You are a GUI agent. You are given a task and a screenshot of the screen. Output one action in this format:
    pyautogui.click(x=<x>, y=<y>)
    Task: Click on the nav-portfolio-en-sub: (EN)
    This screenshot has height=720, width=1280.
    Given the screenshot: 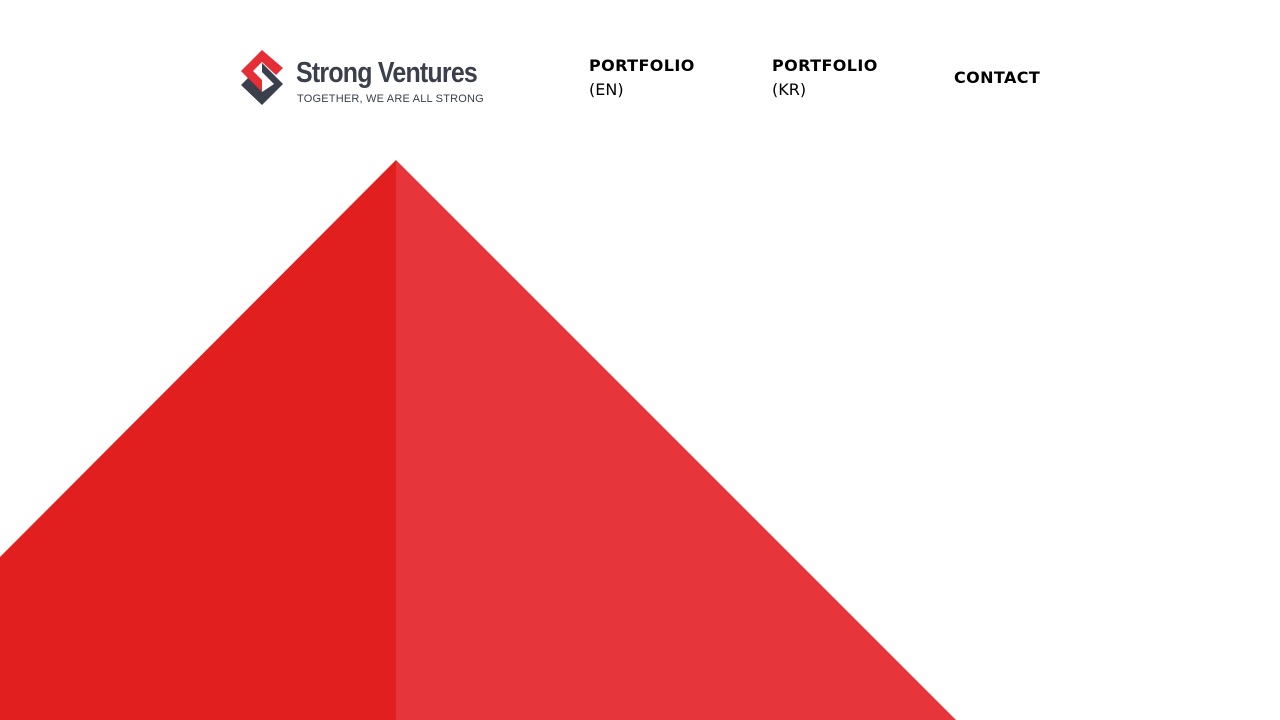 What is the action you would take?
    pyautogui.click(x=606, y=89)
    